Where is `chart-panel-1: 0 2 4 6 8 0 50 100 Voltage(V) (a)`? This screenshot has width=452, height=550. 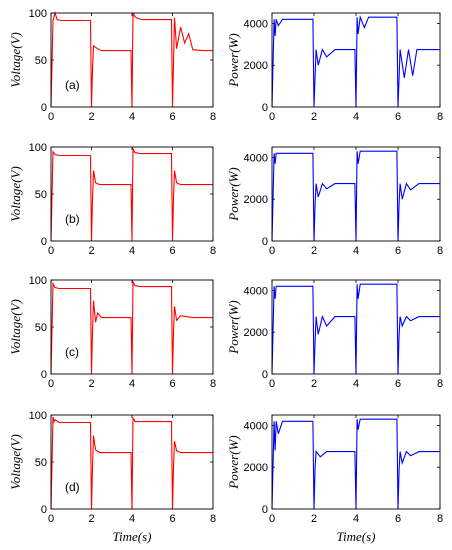
chart-panel-1: 0 2 4 6 8 0 50 100 Voltage(V) (a) is located at coordinates (112, 65).